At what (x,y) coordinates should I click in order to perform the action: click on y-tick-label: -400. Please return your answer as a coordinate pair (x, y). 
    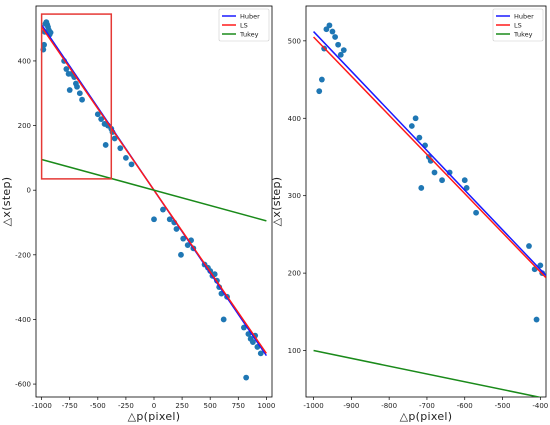
    Looking at the image, I should click on (23, 320).